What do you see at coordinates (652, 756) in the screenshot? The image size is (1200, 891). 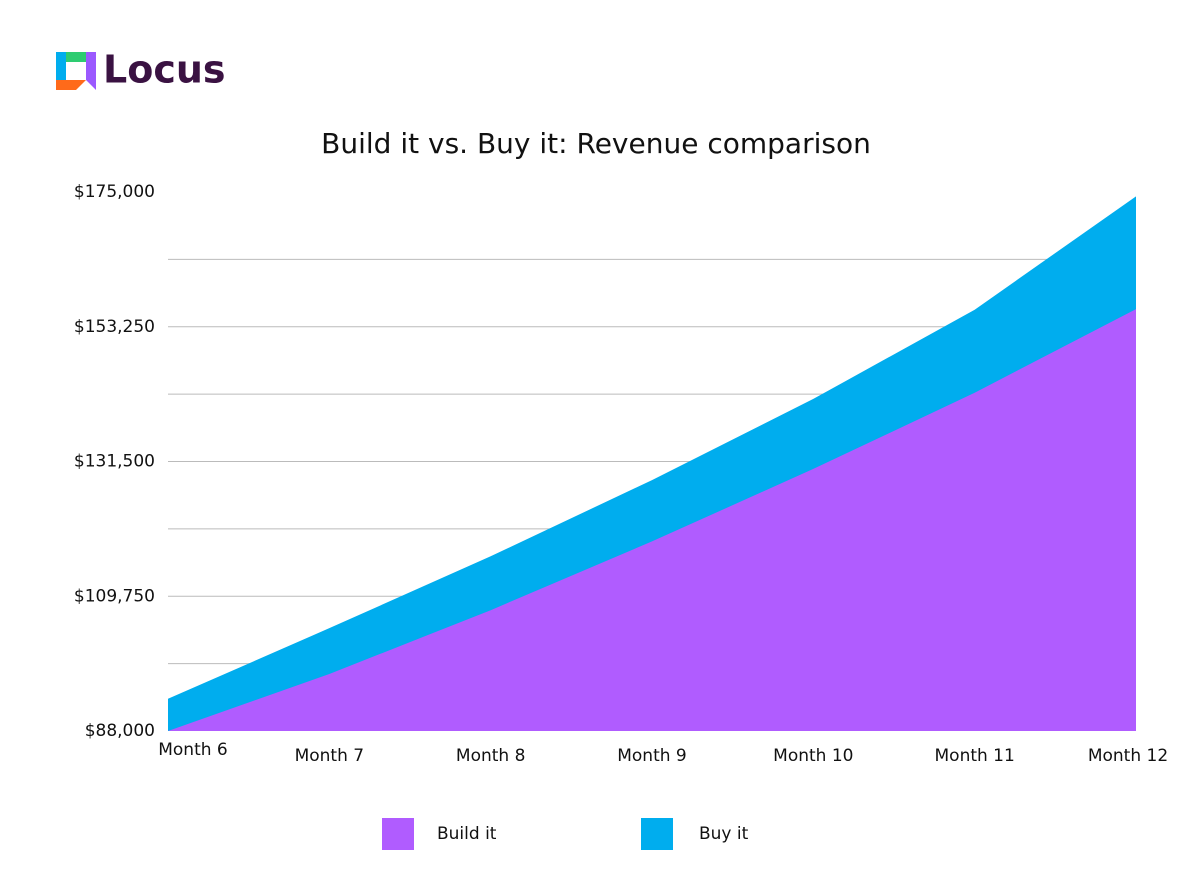 I see `x-tick-label: Month 9` at bounding box center [652, 756].